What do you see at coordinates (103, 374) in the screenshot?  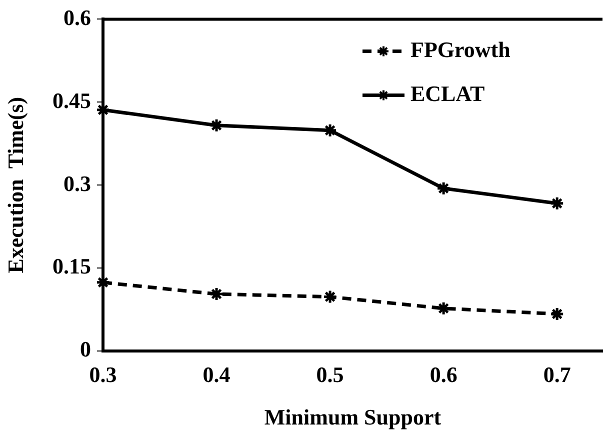 I see `x-tick-label: 0.3` at bounding box center [103, 374].